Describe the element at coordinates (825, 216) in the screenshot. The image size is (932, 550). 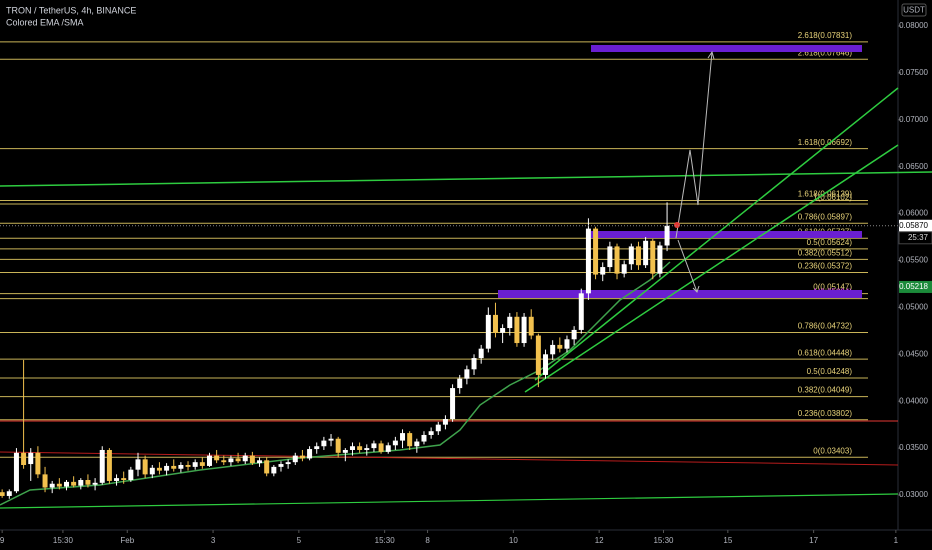
I see `fib-level-label: 0.786(0.05897)` at that location.